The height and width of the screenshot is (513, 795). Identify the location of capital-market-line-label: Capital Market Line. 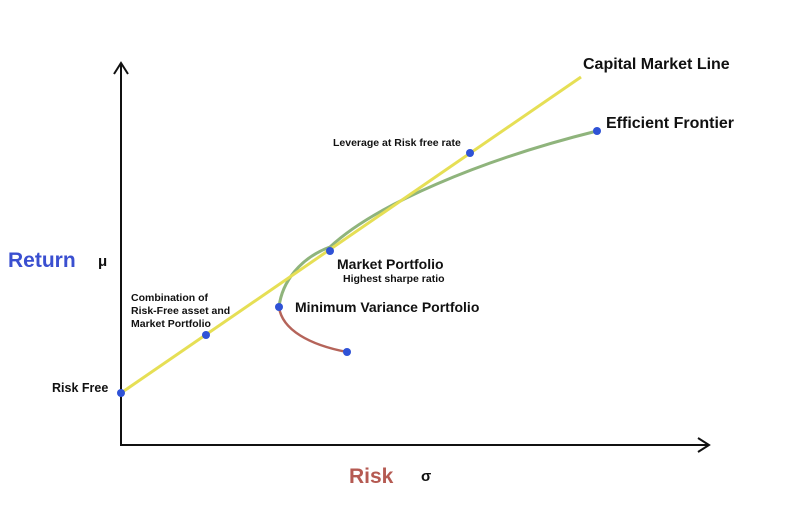
(656, 64).